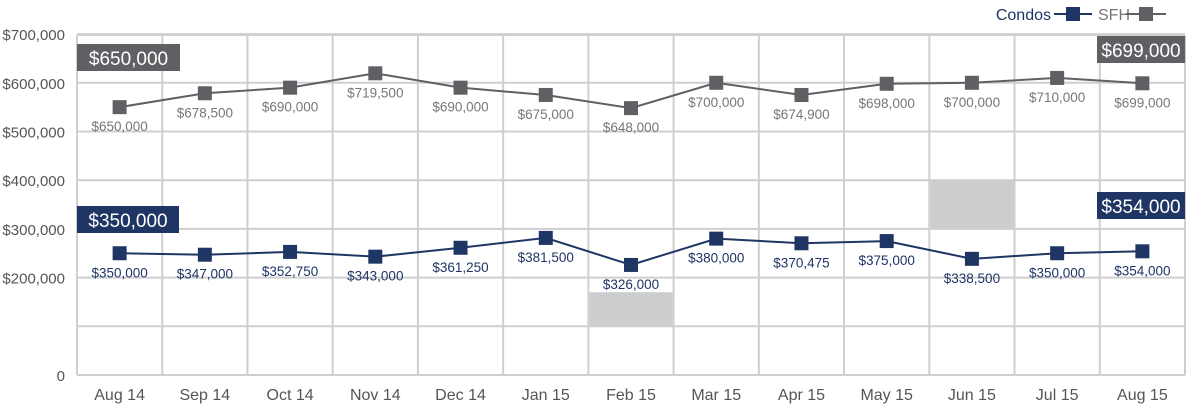 This screenshot has height=406, width=1200. I want to click on y-tick-label: $700,000, so click(33, 35).